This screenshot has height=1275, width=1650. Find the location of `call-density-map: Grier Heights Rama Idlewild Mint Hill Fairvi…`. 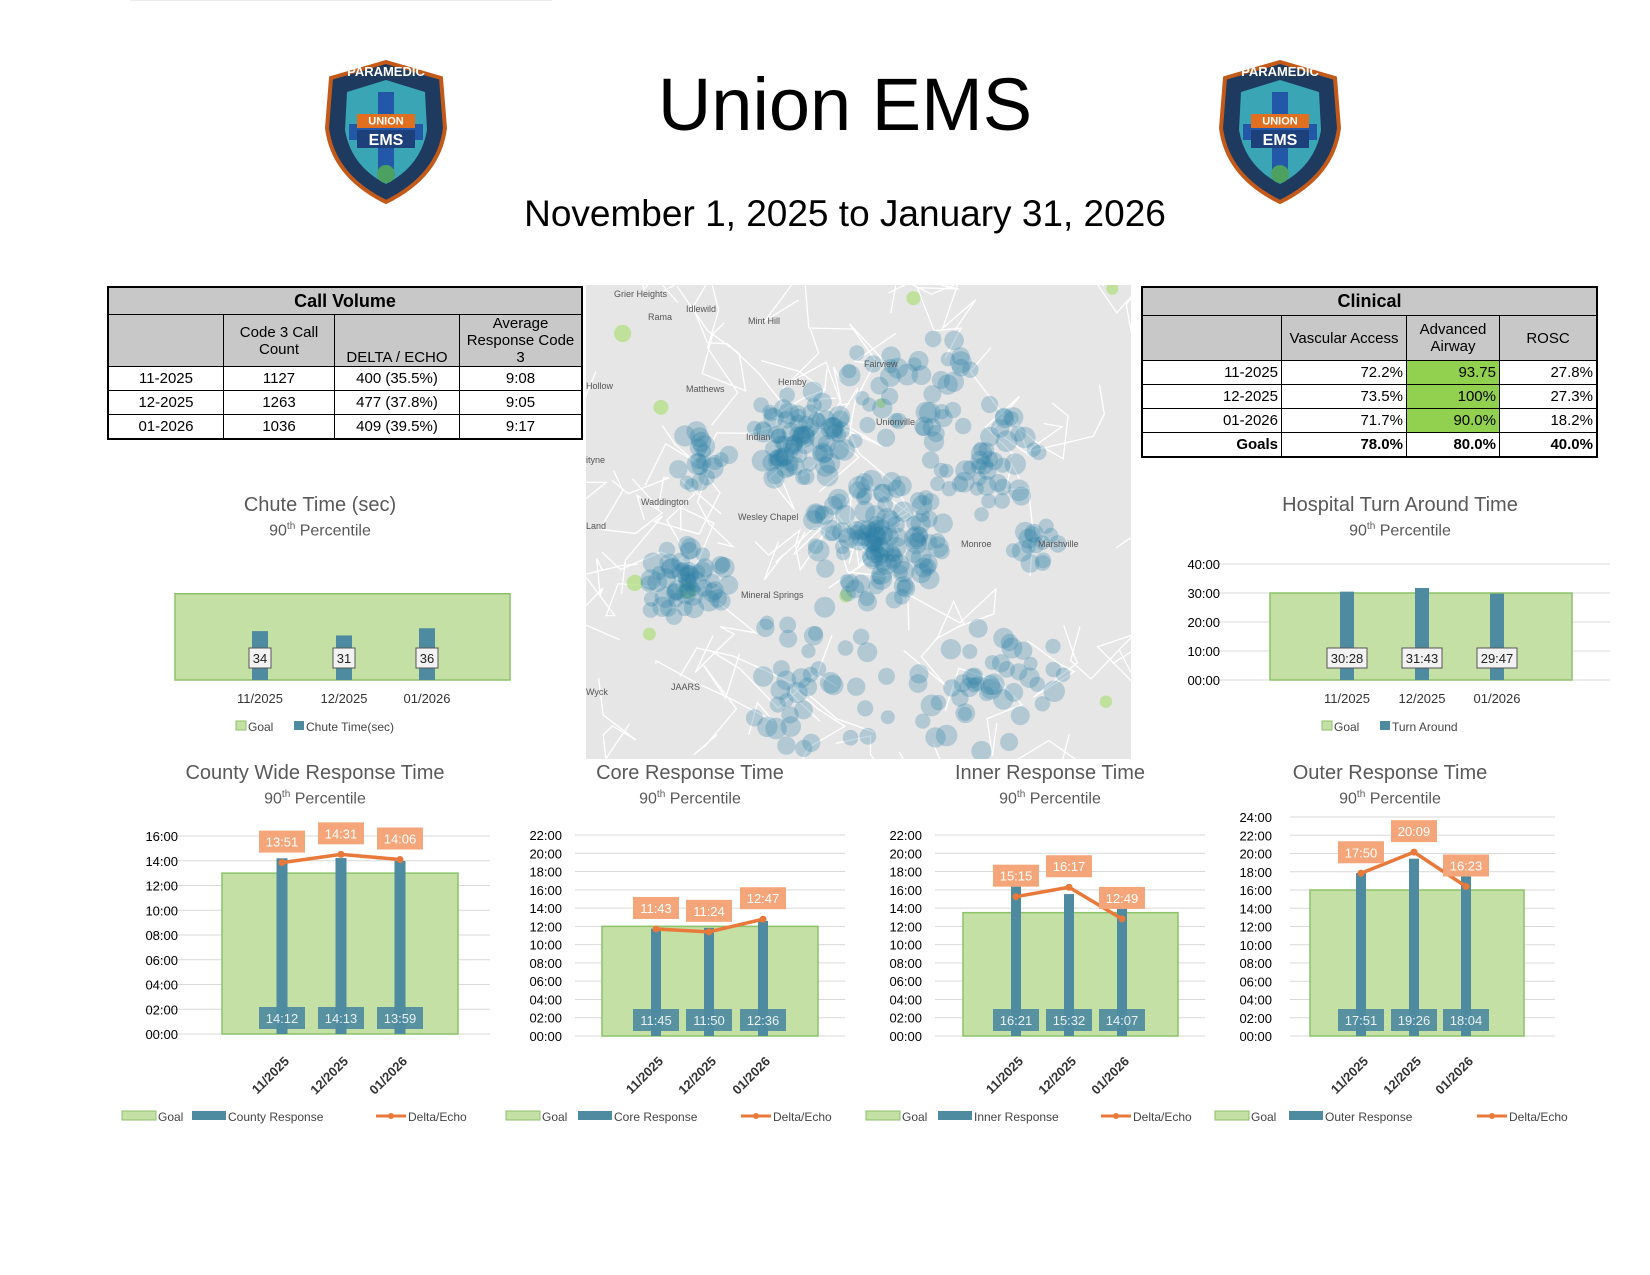

call-density-map: Grier Heights Rama Idlewild Mint Hill Fairvi… is located at coordinates (858, 522).